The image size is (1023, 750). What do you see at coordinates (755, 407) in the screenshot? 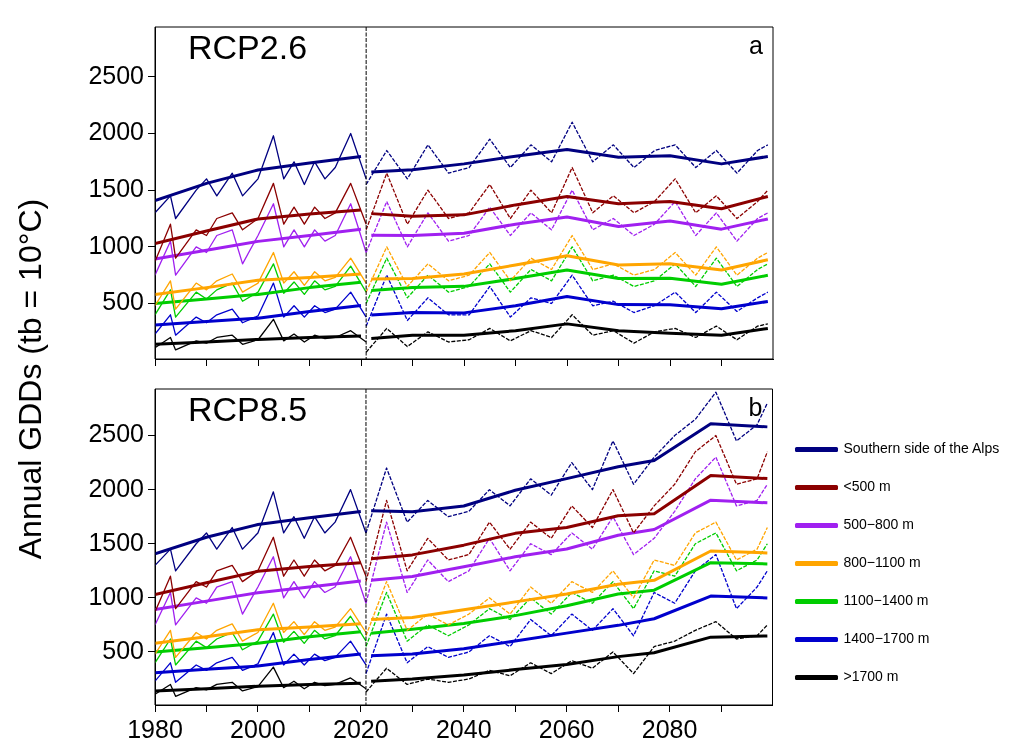
I see `annotation: b` at bounding box center [755, 407].